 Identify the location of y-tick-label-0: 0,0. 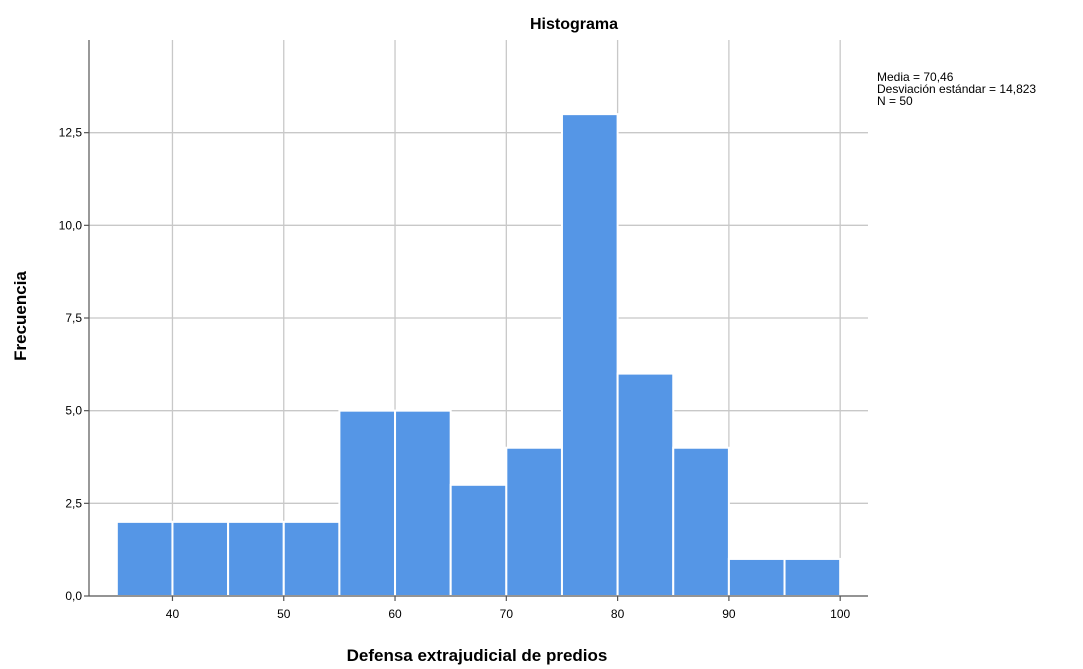
(73, 596).